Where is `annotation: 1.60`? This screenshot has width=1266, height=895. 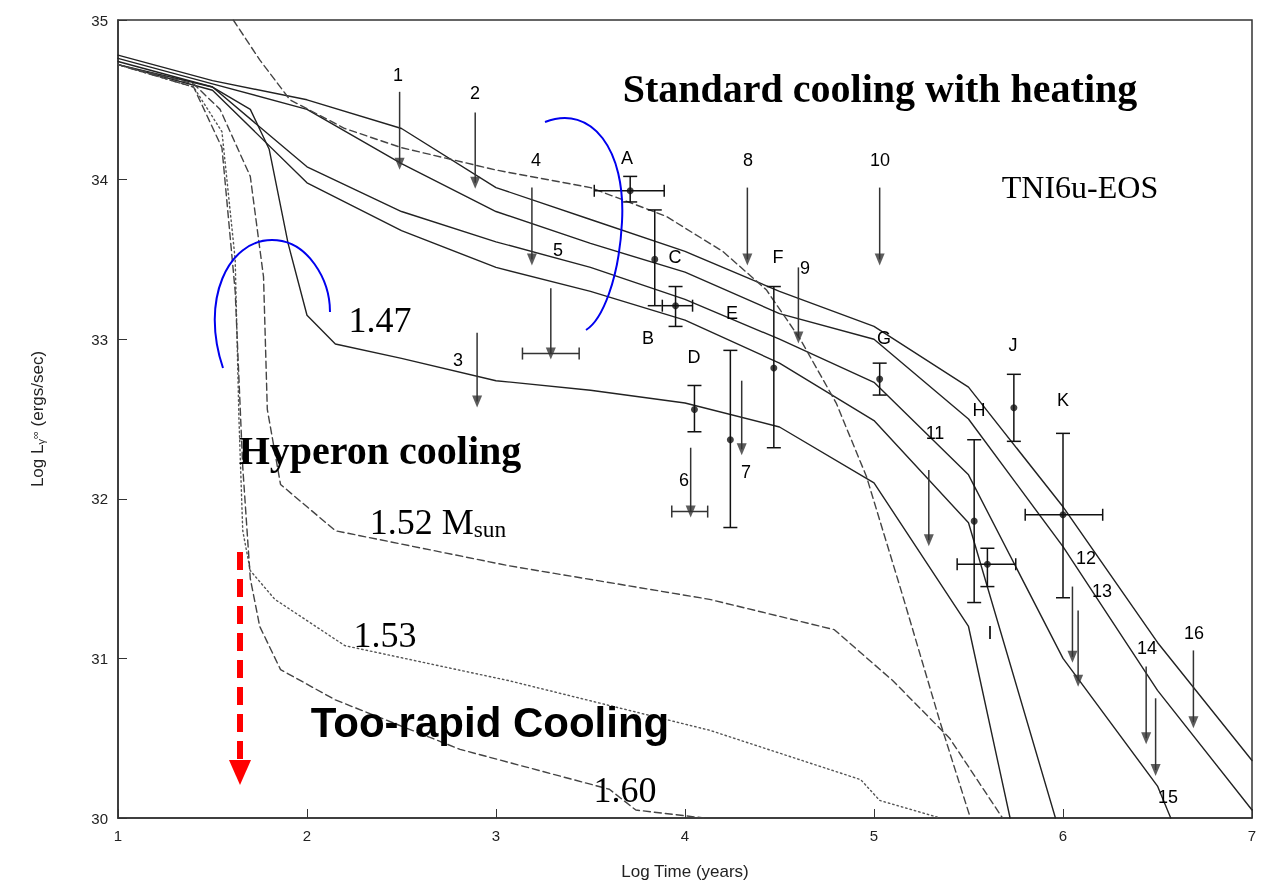 annotation: 1.60 is located at coordinates (625, 790).